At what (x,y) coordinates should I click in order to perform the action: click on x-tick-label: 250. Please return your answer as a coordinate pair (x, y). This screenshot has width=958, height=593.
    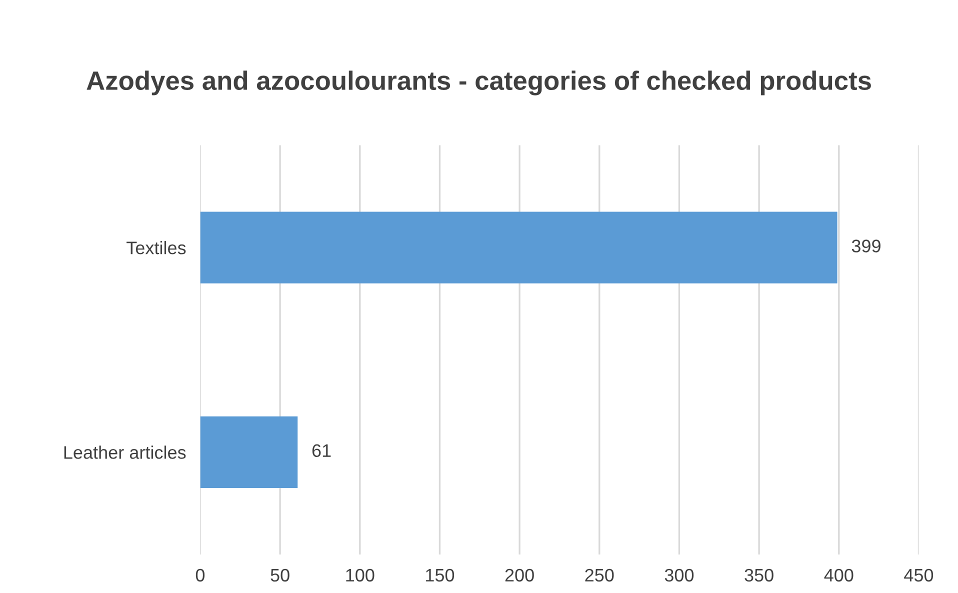
    Looking at the image, I should click on (599, 575).